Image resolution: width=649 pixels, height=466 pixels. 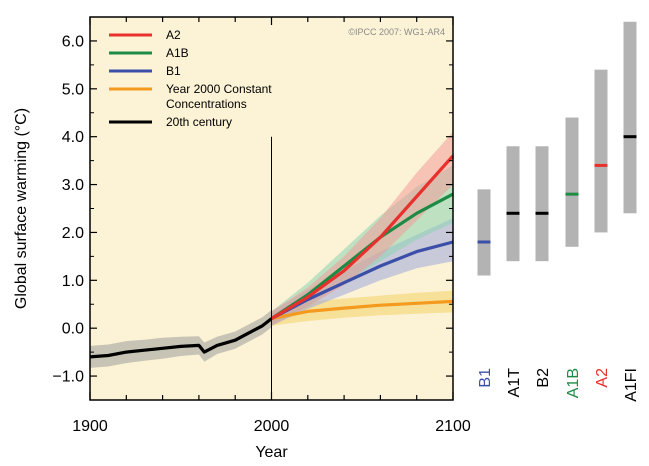 What do you see at coordinates (73, 281) in the screenshot?
I see `y-tick-label: 1.0` at bounding box center [73, 281].